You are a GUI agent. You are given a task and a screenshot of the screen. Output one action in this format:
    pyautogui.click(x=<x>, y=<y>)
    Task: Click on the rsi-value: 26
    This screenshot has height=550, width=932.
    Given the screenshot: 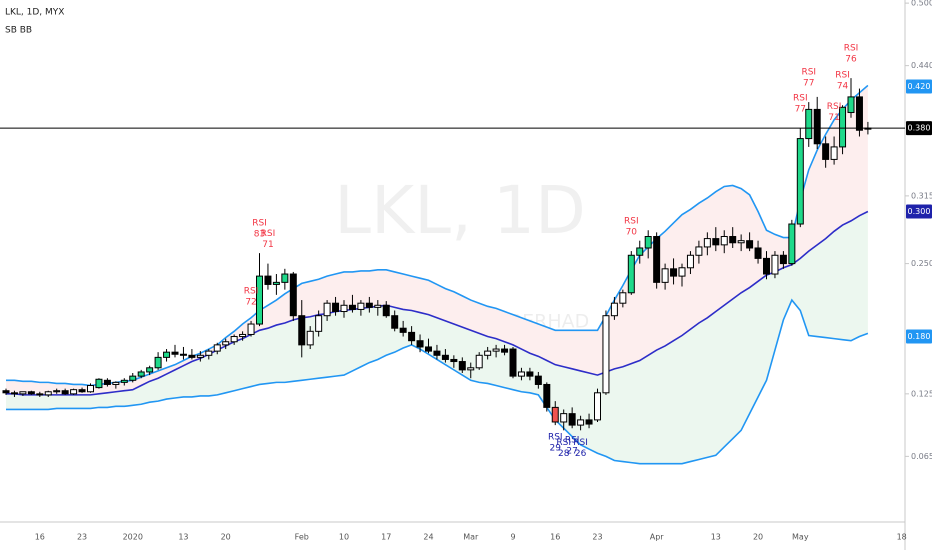 What is the action you would take?
    pyautogui.click(x=581, y=454)
    